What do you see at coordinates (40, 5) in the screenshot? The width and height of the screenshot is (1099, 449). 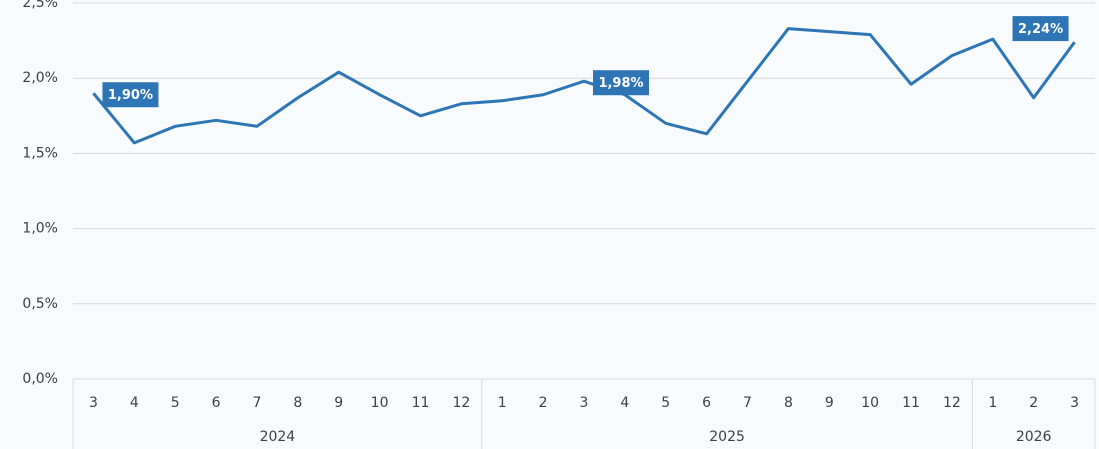 I see `y-tick-label: 2,5%` at bounding box center [40, 5].